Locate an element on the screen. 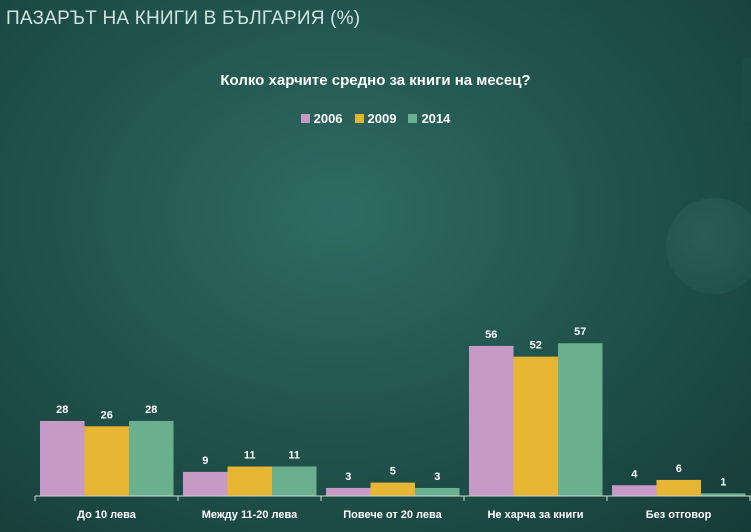 Image resolution: width=751 pixels, height=532 pixels. data-label-2009-2: 5 is located at coordinates (393, 472).